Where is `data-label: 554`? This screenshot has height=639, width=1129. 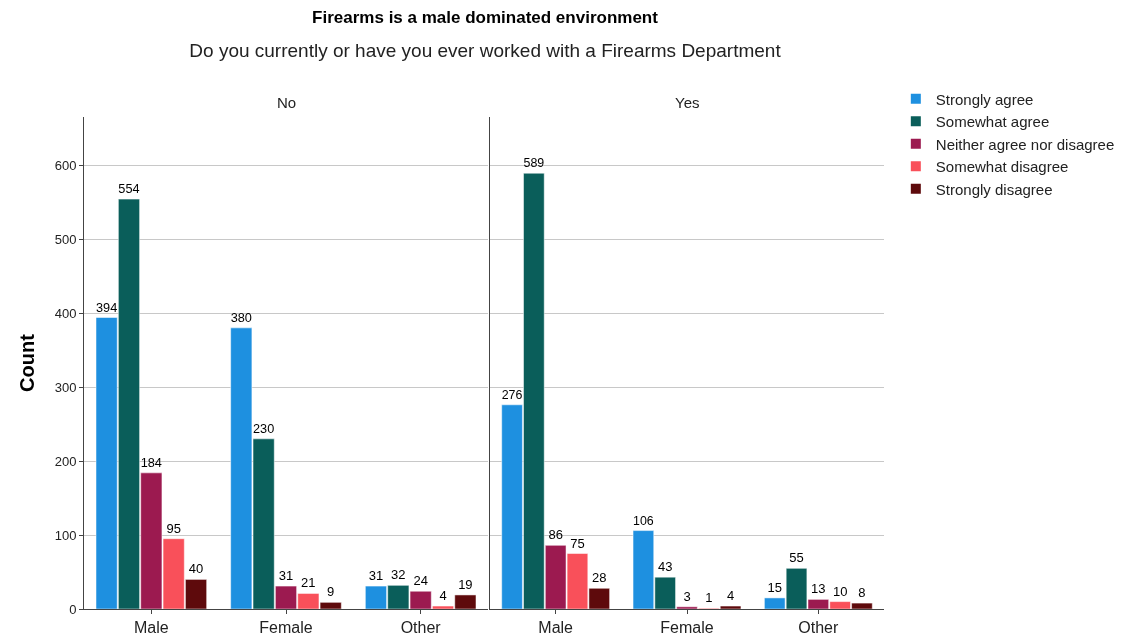
data-label: 554 is located at coordinates (129, 189).